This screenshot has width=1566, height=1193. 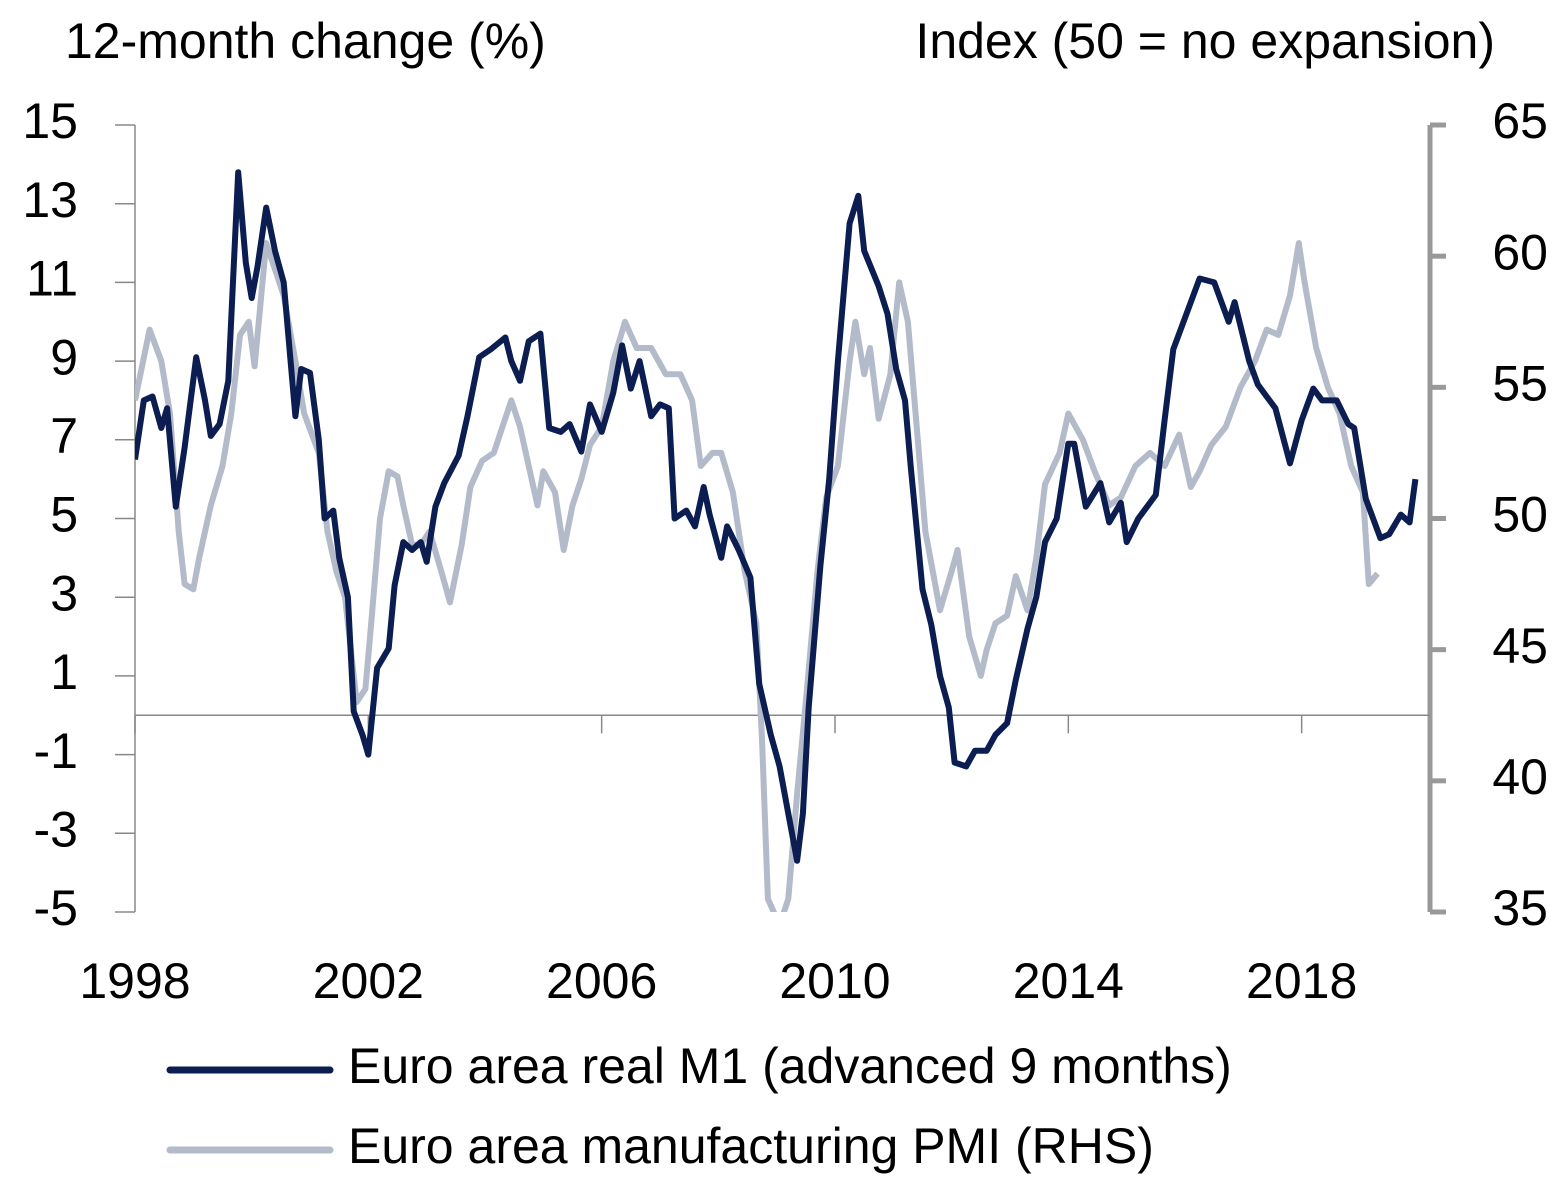 I want to click on y2-tick-label: 55, so click(x=1520, y=384).